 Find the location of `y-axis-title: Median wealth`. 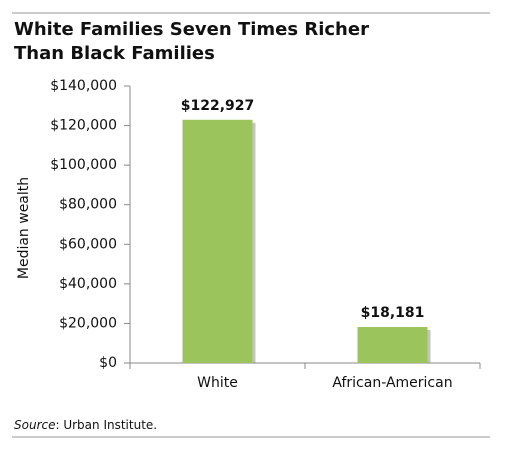

y-axis-title: Median wealth is located at coordinates (24, 228).